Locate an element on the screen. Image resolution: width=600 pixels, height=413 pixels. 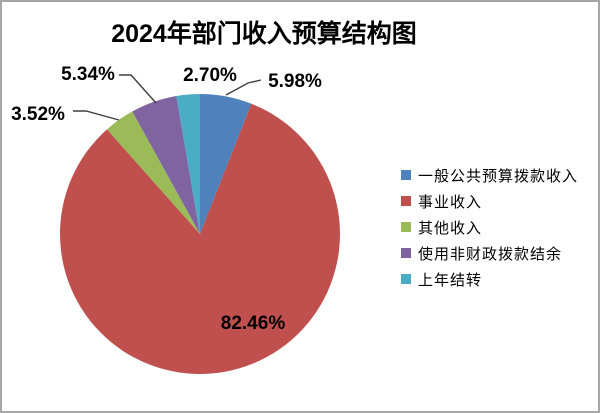
legend-item-3: 其他收入 is located at coordinates (489, 227).